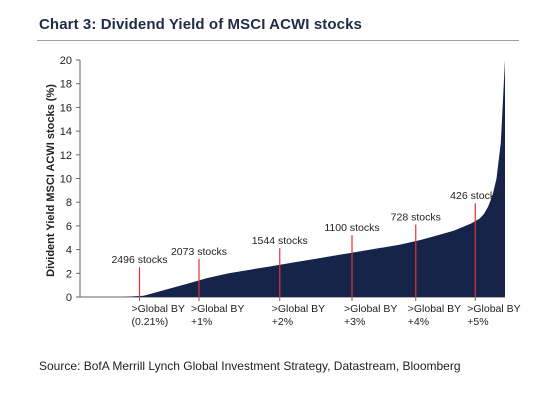  I want to click on stock-count-label: 1544 stocks, so click(280, 241).